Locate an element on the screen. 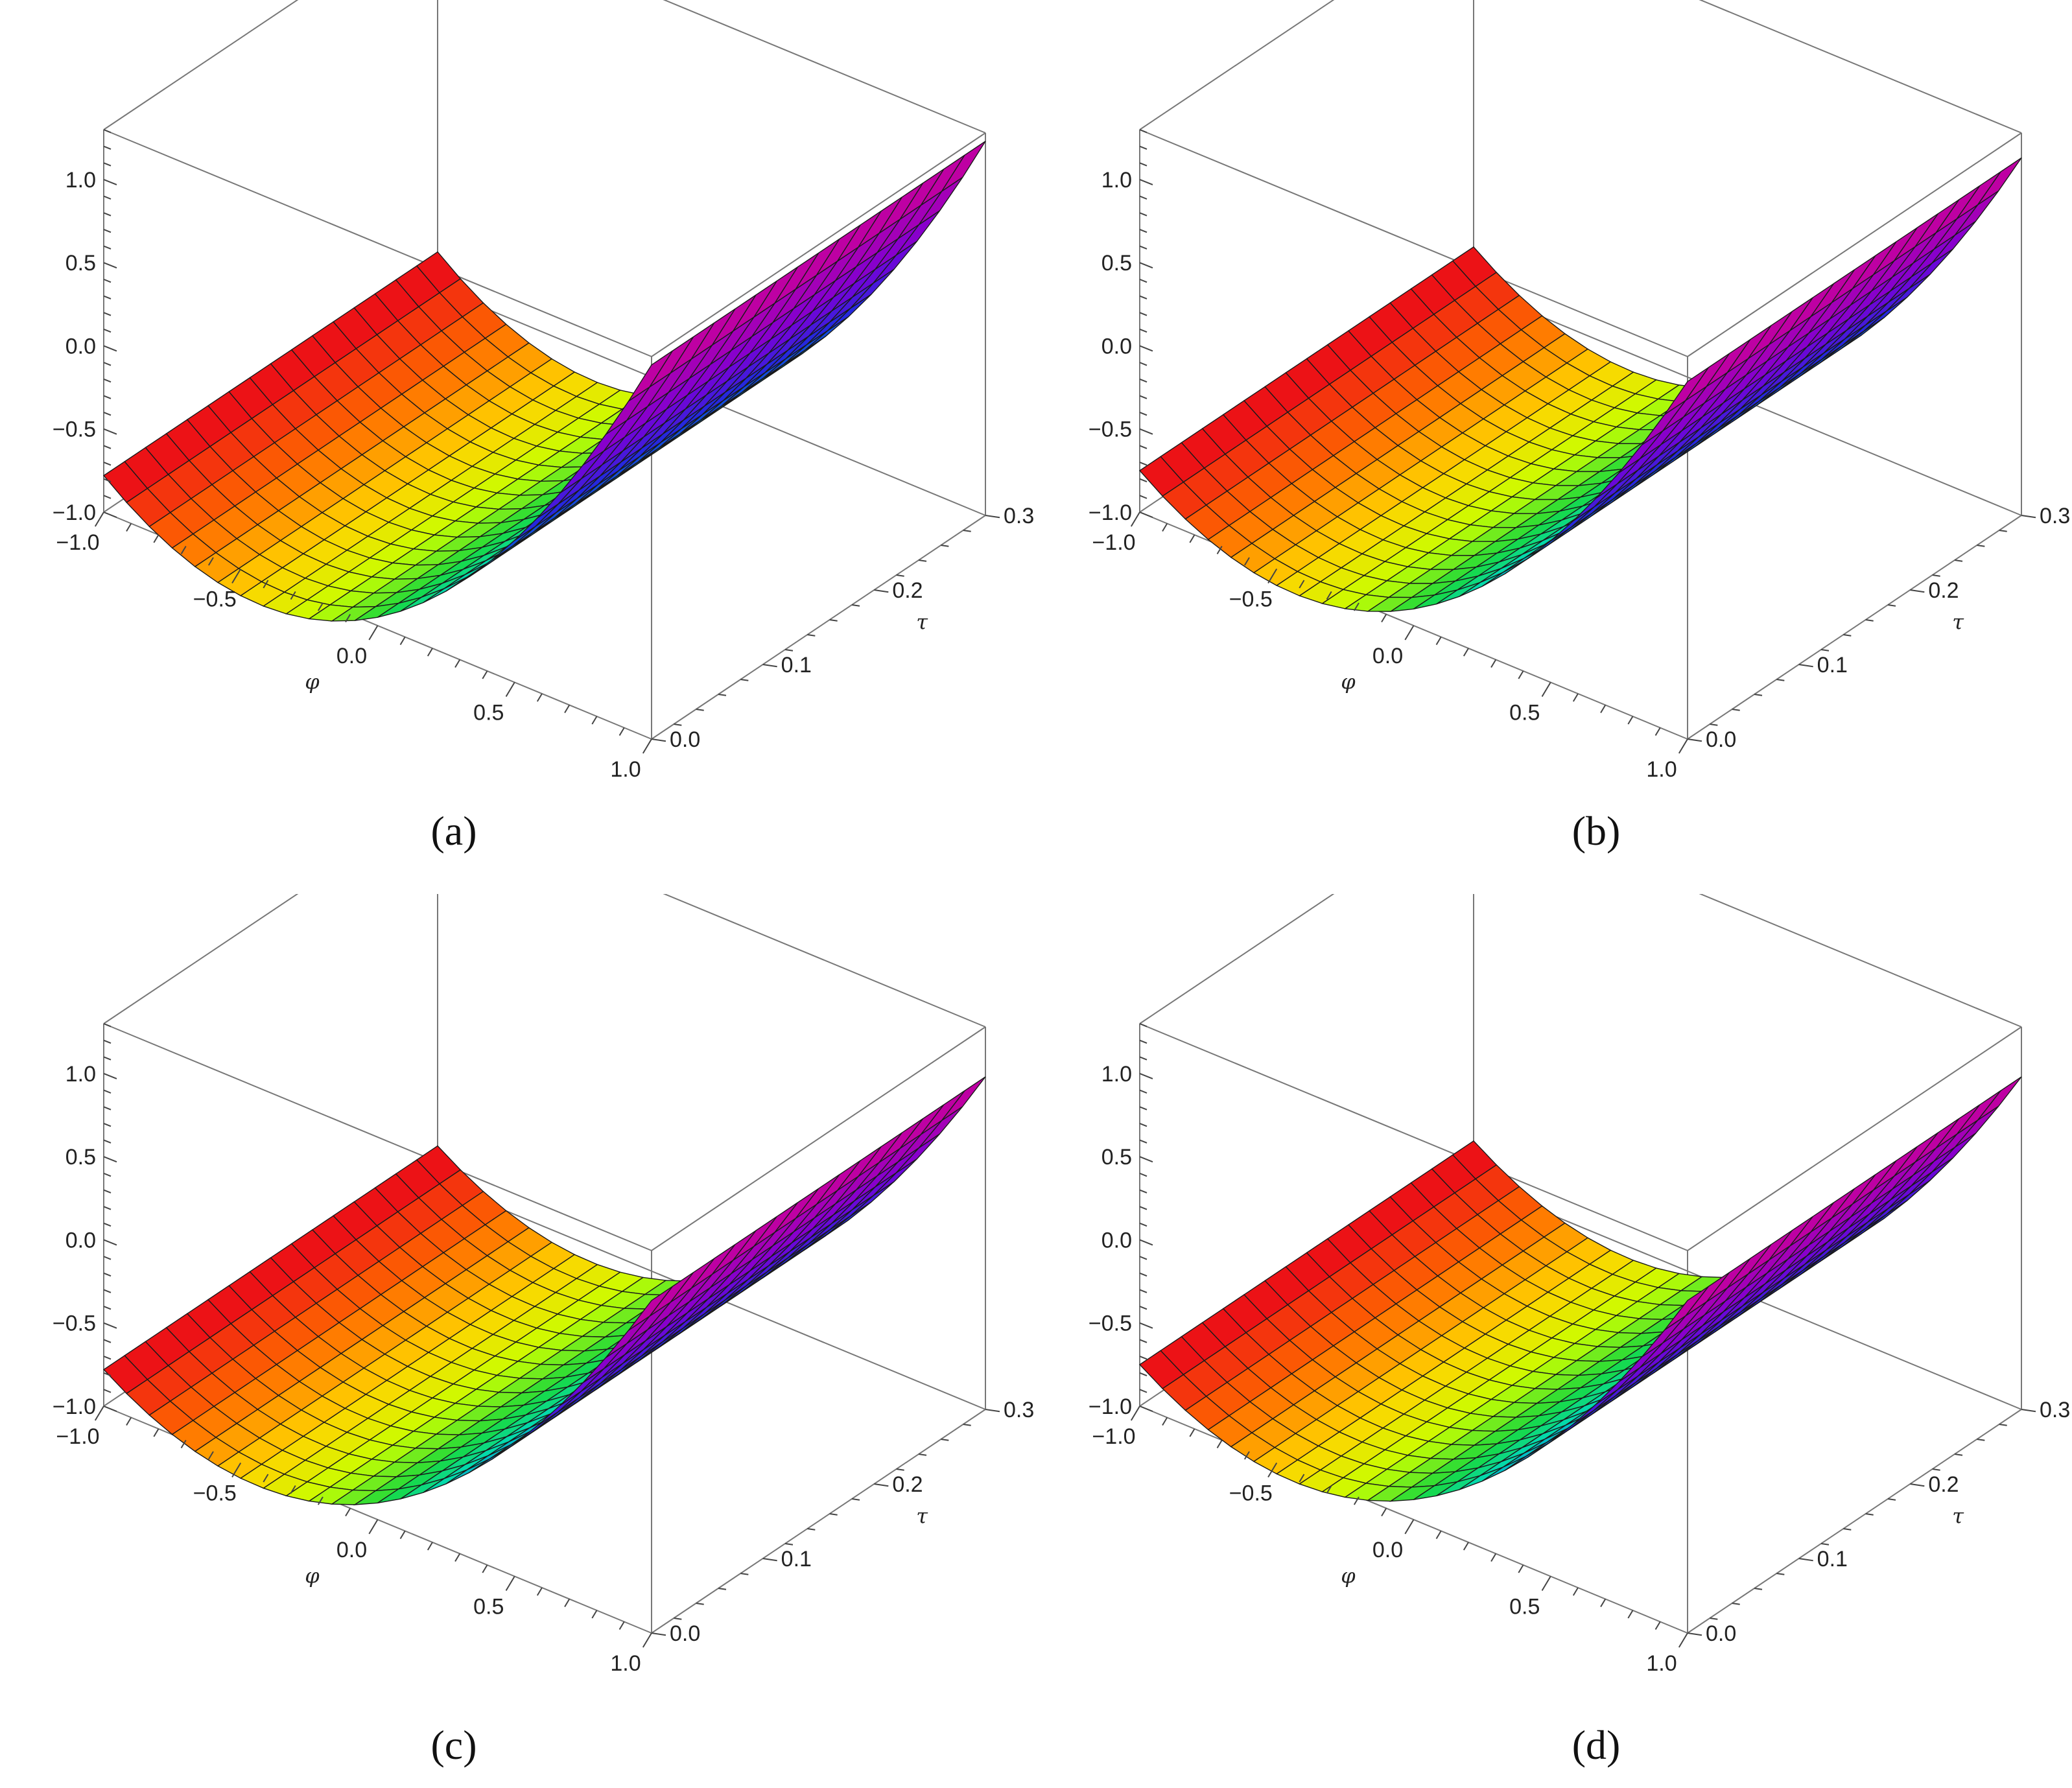 This screenshot has width=2072, height=1788. axis-z: −1.0 −0.5 0.0 0.5 1.0 is located at coordinates (1121, 1221).